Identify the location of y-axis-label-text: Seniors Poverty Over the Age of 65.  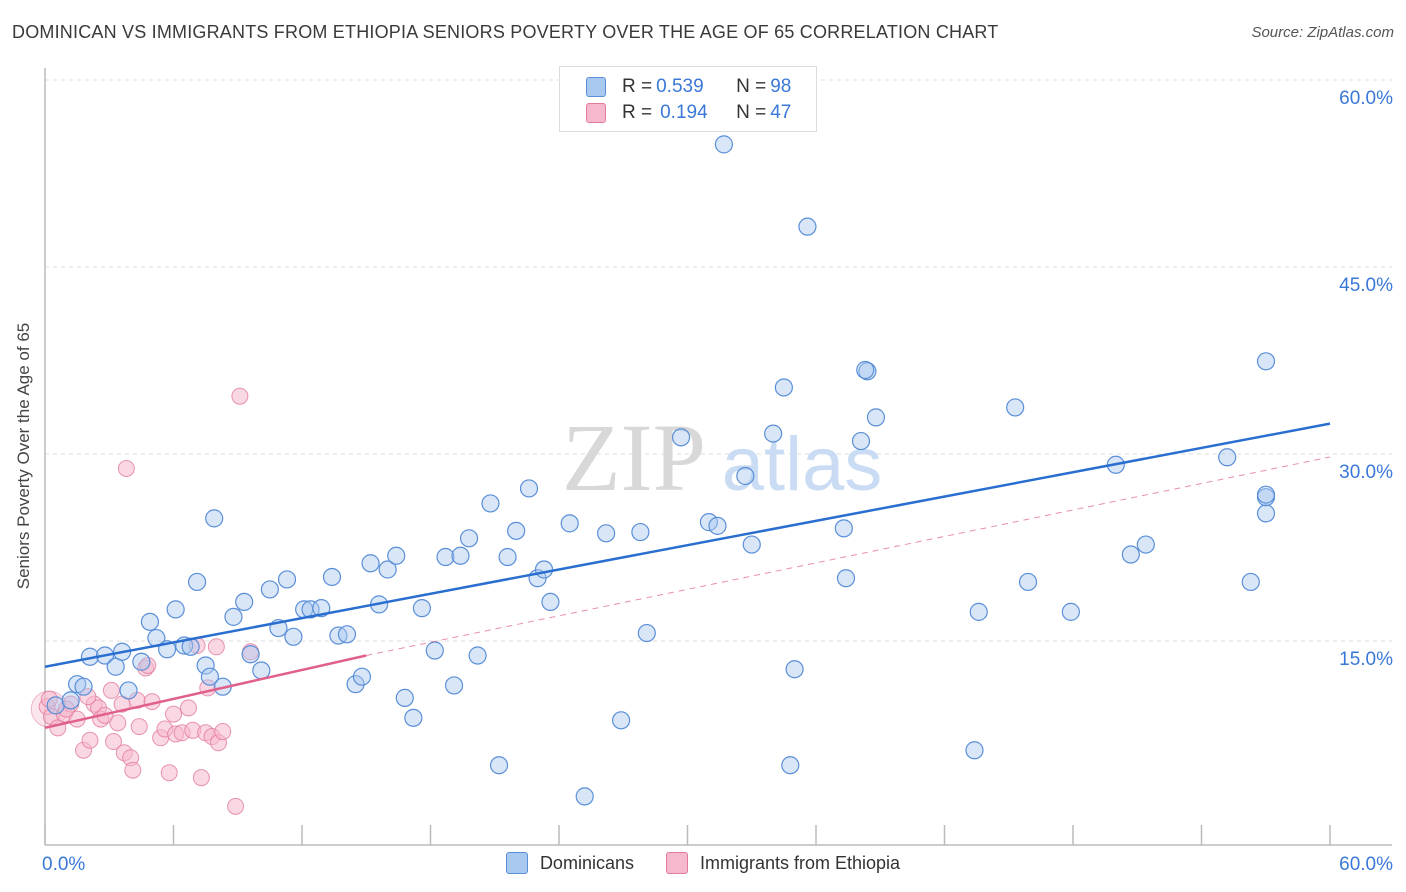
(23, 456).